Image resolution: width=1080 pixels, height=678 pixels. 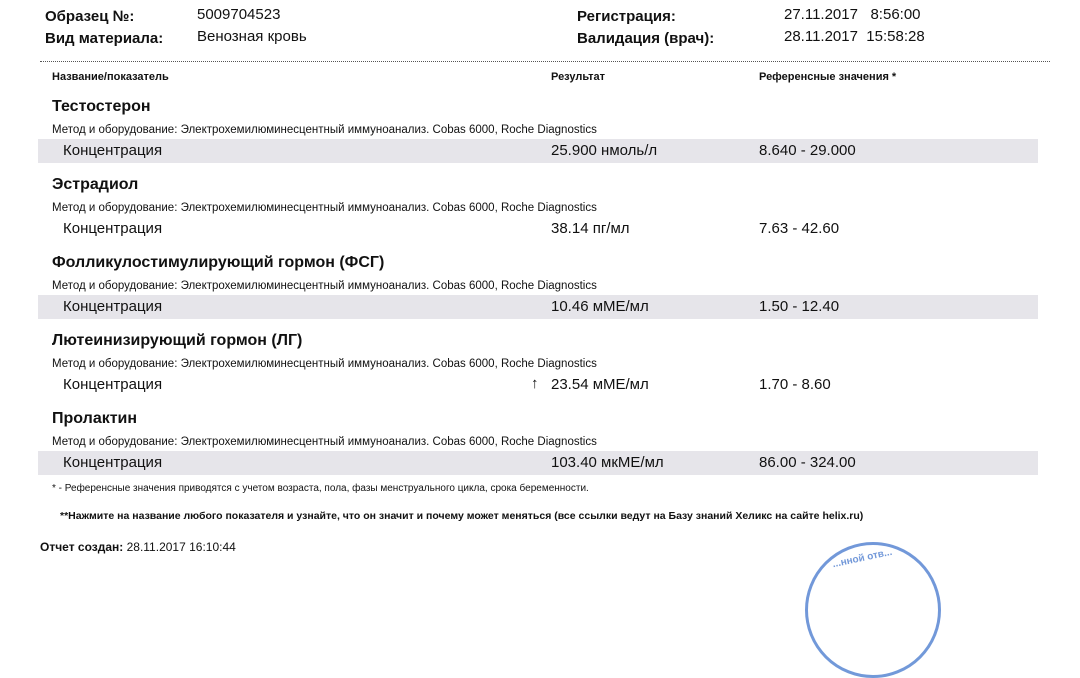 I want to click on validation-value: 28.11.2017 15:58:28, so click(x=854, y=36).